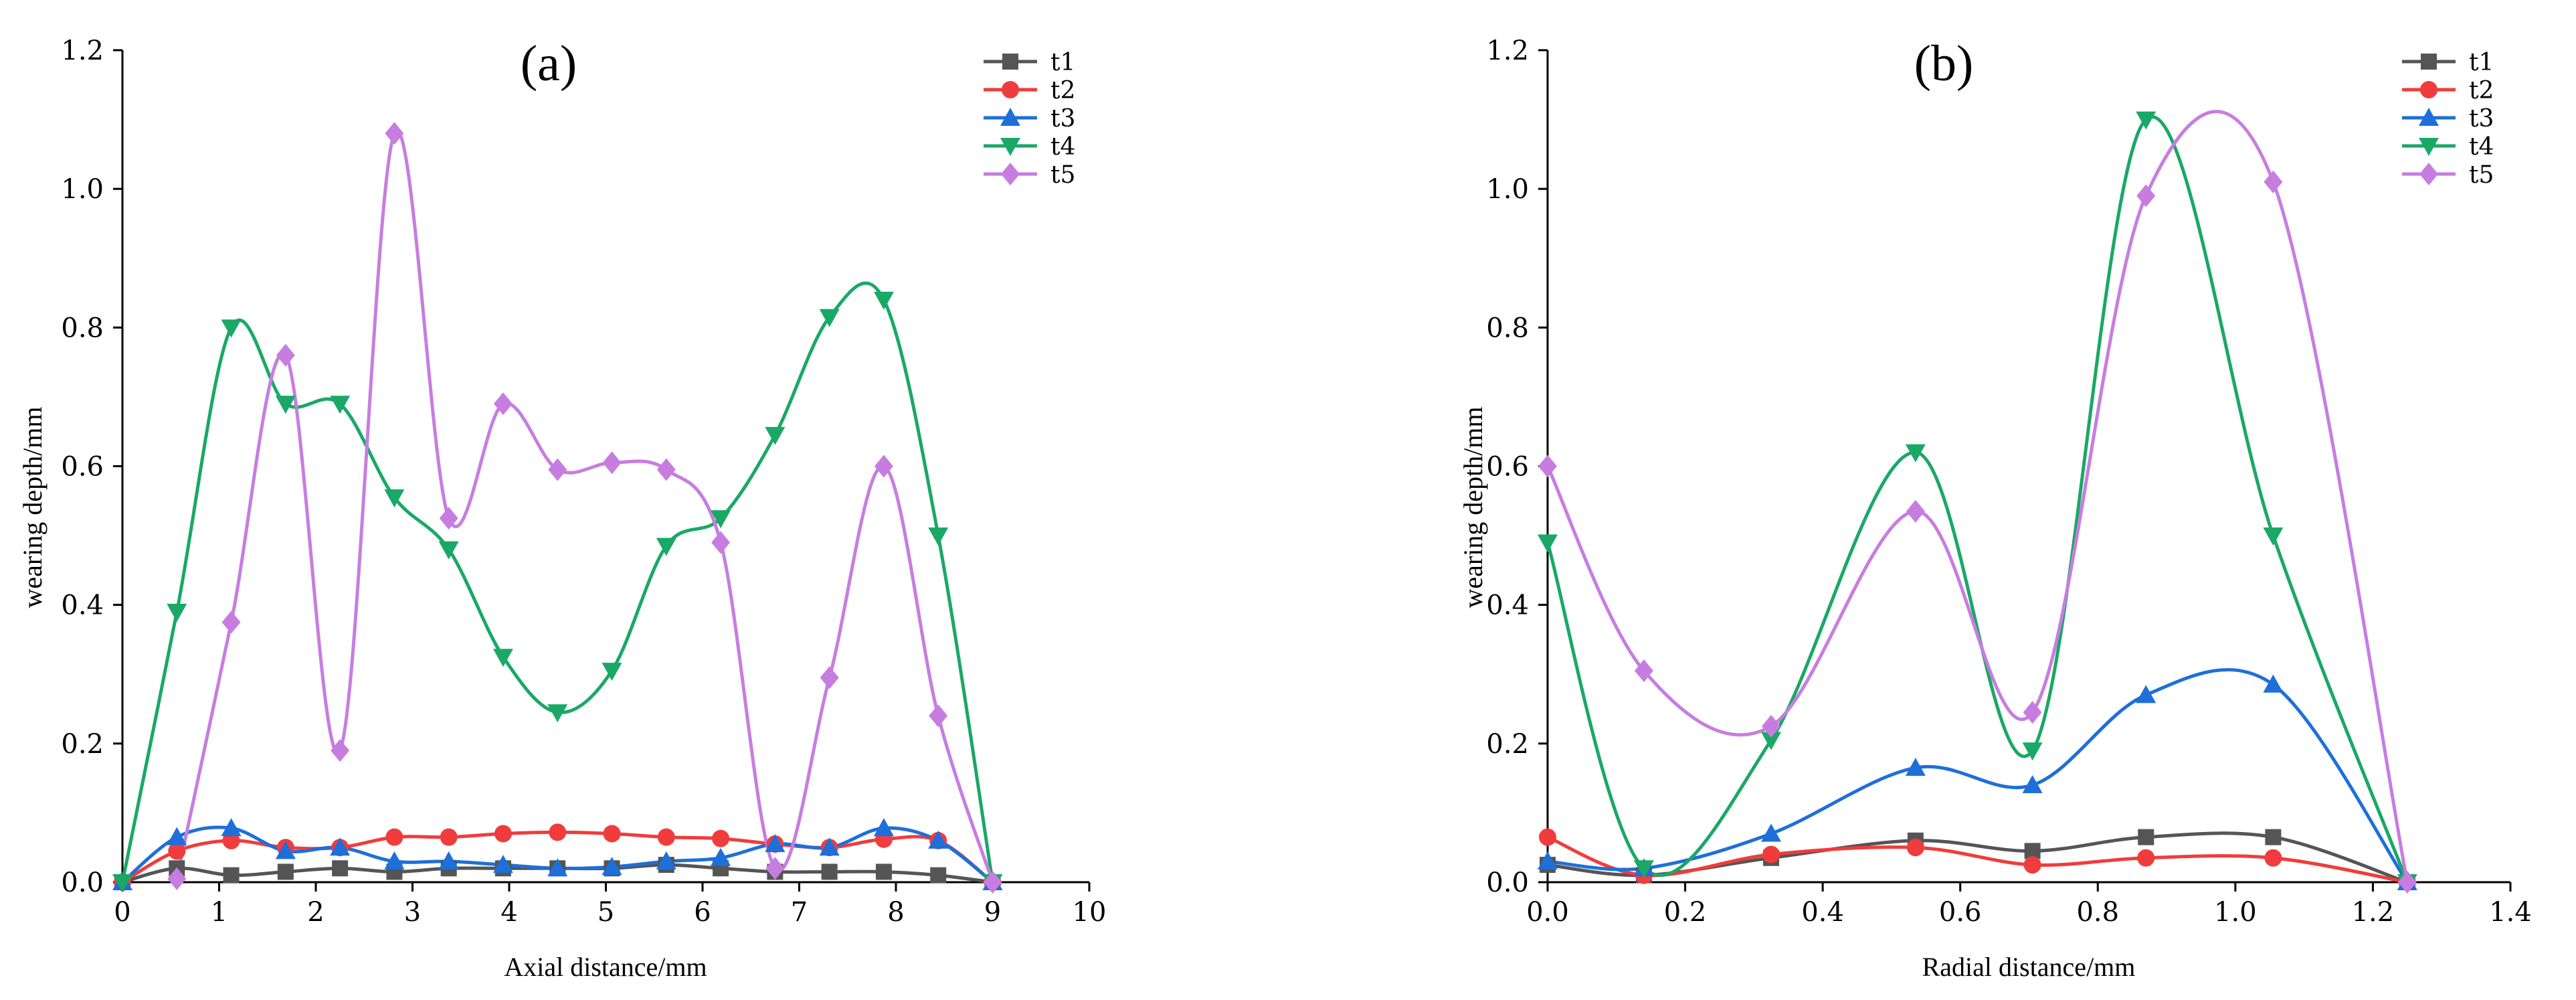  What do you see at coordinates (896, 912) in the screenshot?
I see `panel-a-x-tick-label: 8` at bounding box center [896, 912].